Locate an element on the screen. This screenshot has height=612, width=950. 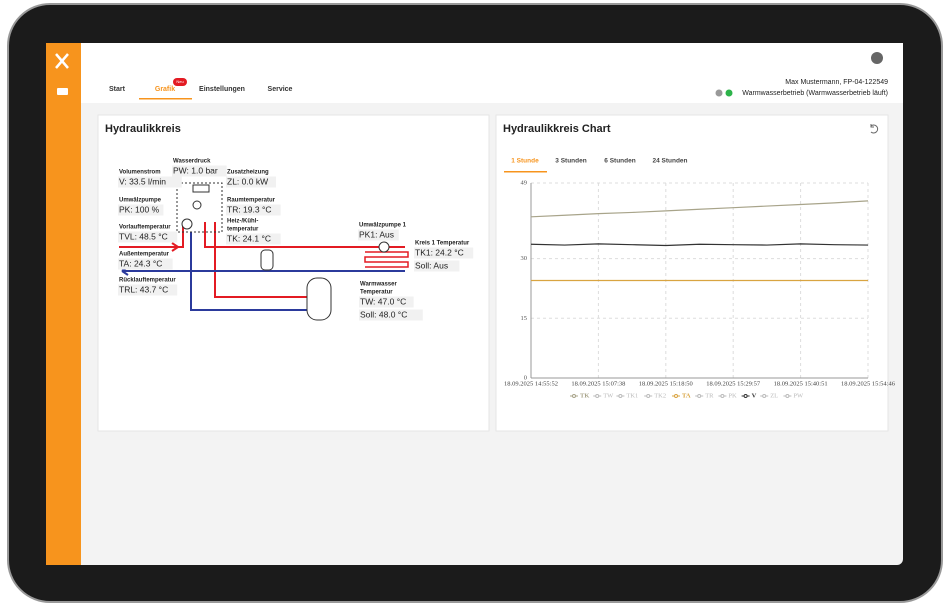
x-tick-label: 18.09.2025 14:55:52 is located at coordinates (531, 383).